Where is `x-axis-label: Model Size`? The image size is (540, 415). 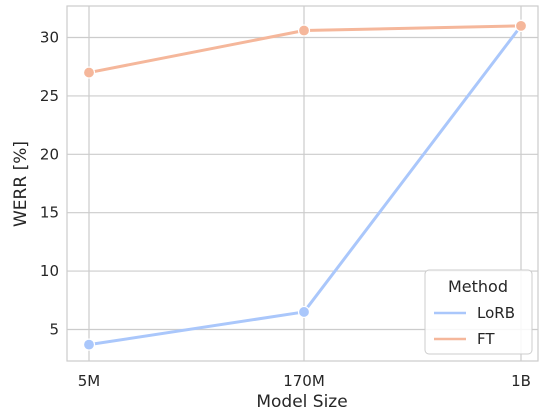 x-axis-label: Model Size is located at coordinates (301, 402).